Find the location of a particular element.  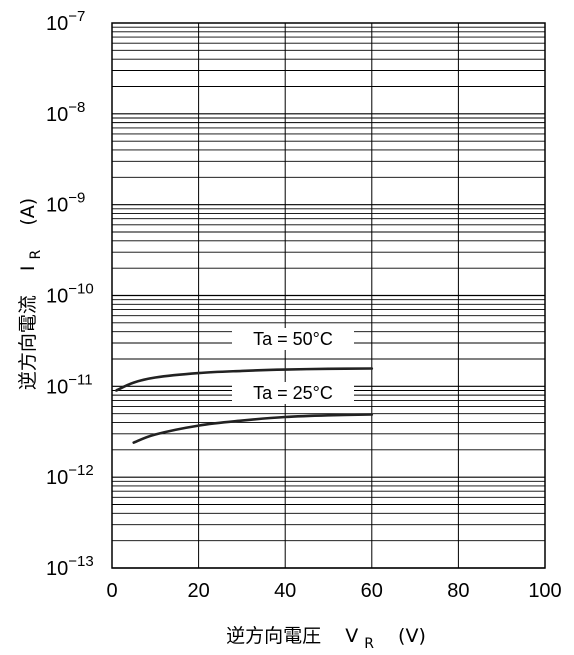

y-tick-label-0: 10⁻⁷ is located at coordinates (65, 21).